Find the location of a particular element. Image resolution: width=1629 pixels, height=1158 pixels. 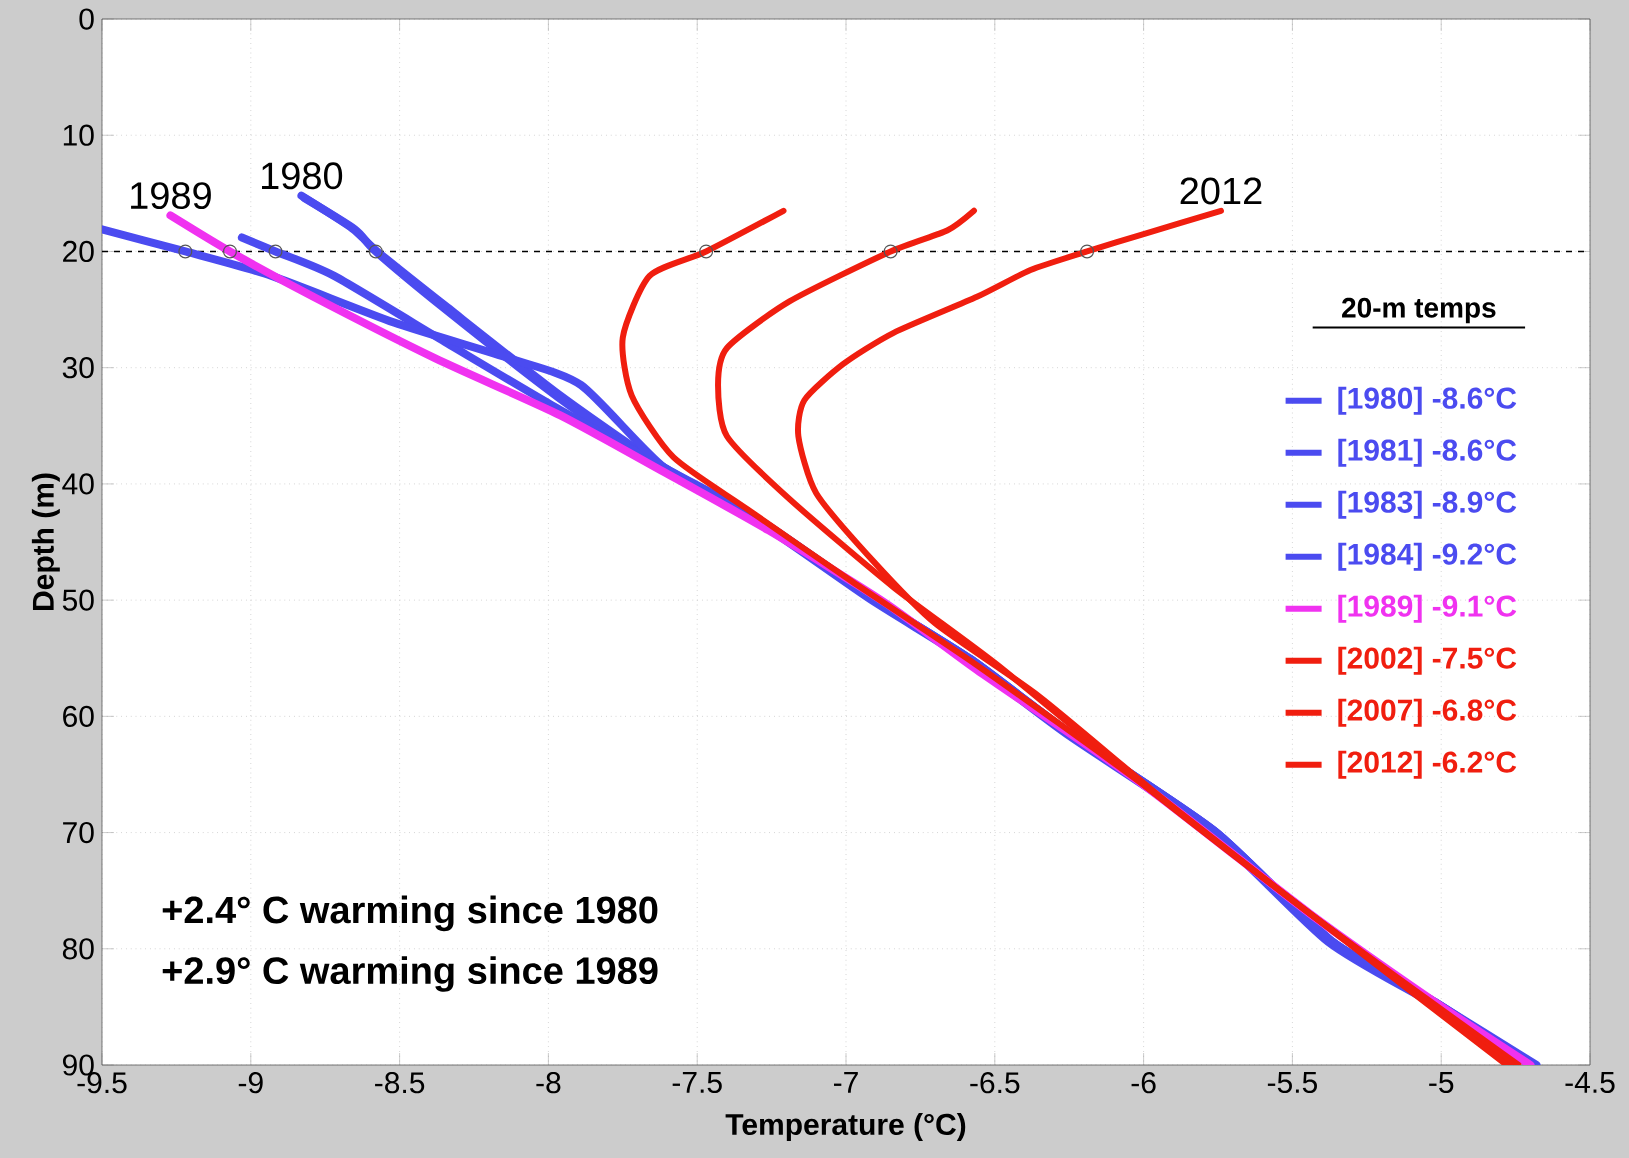

x-tick-label: -4.5 is located at coordinates (1590, 1082).